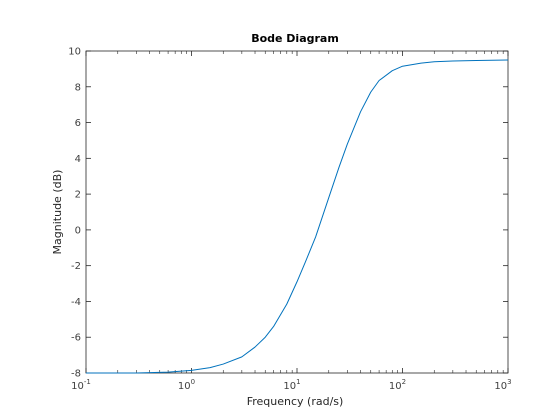 Image resolution: width=560 pixels, height=420 pixels. Describe the element at coordinates (397, 385) in the screenshot. I see `x-tick-label: 10²` at that location.